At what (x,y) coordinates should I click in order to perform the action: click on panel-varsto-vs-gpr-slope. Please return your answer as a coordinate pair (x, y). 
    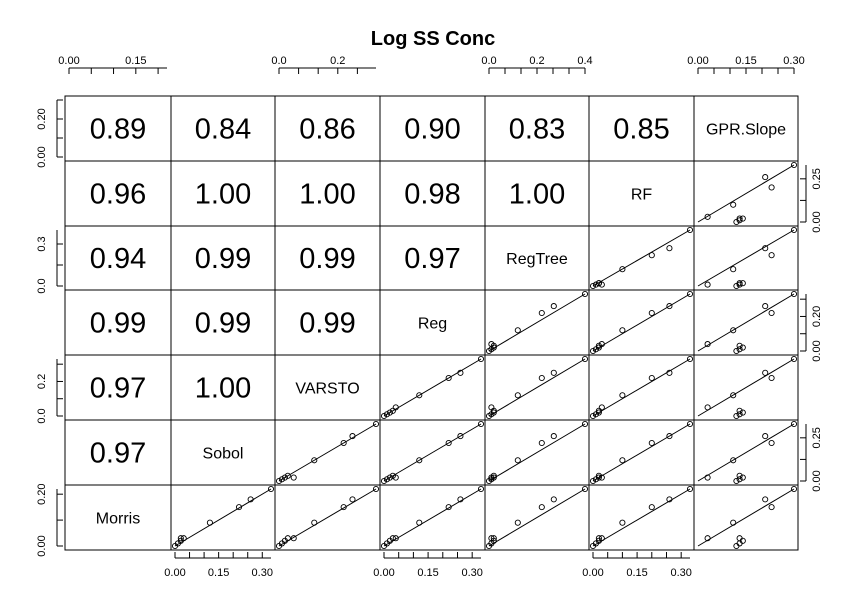
    Looking at the image, I should click on (746, 387).